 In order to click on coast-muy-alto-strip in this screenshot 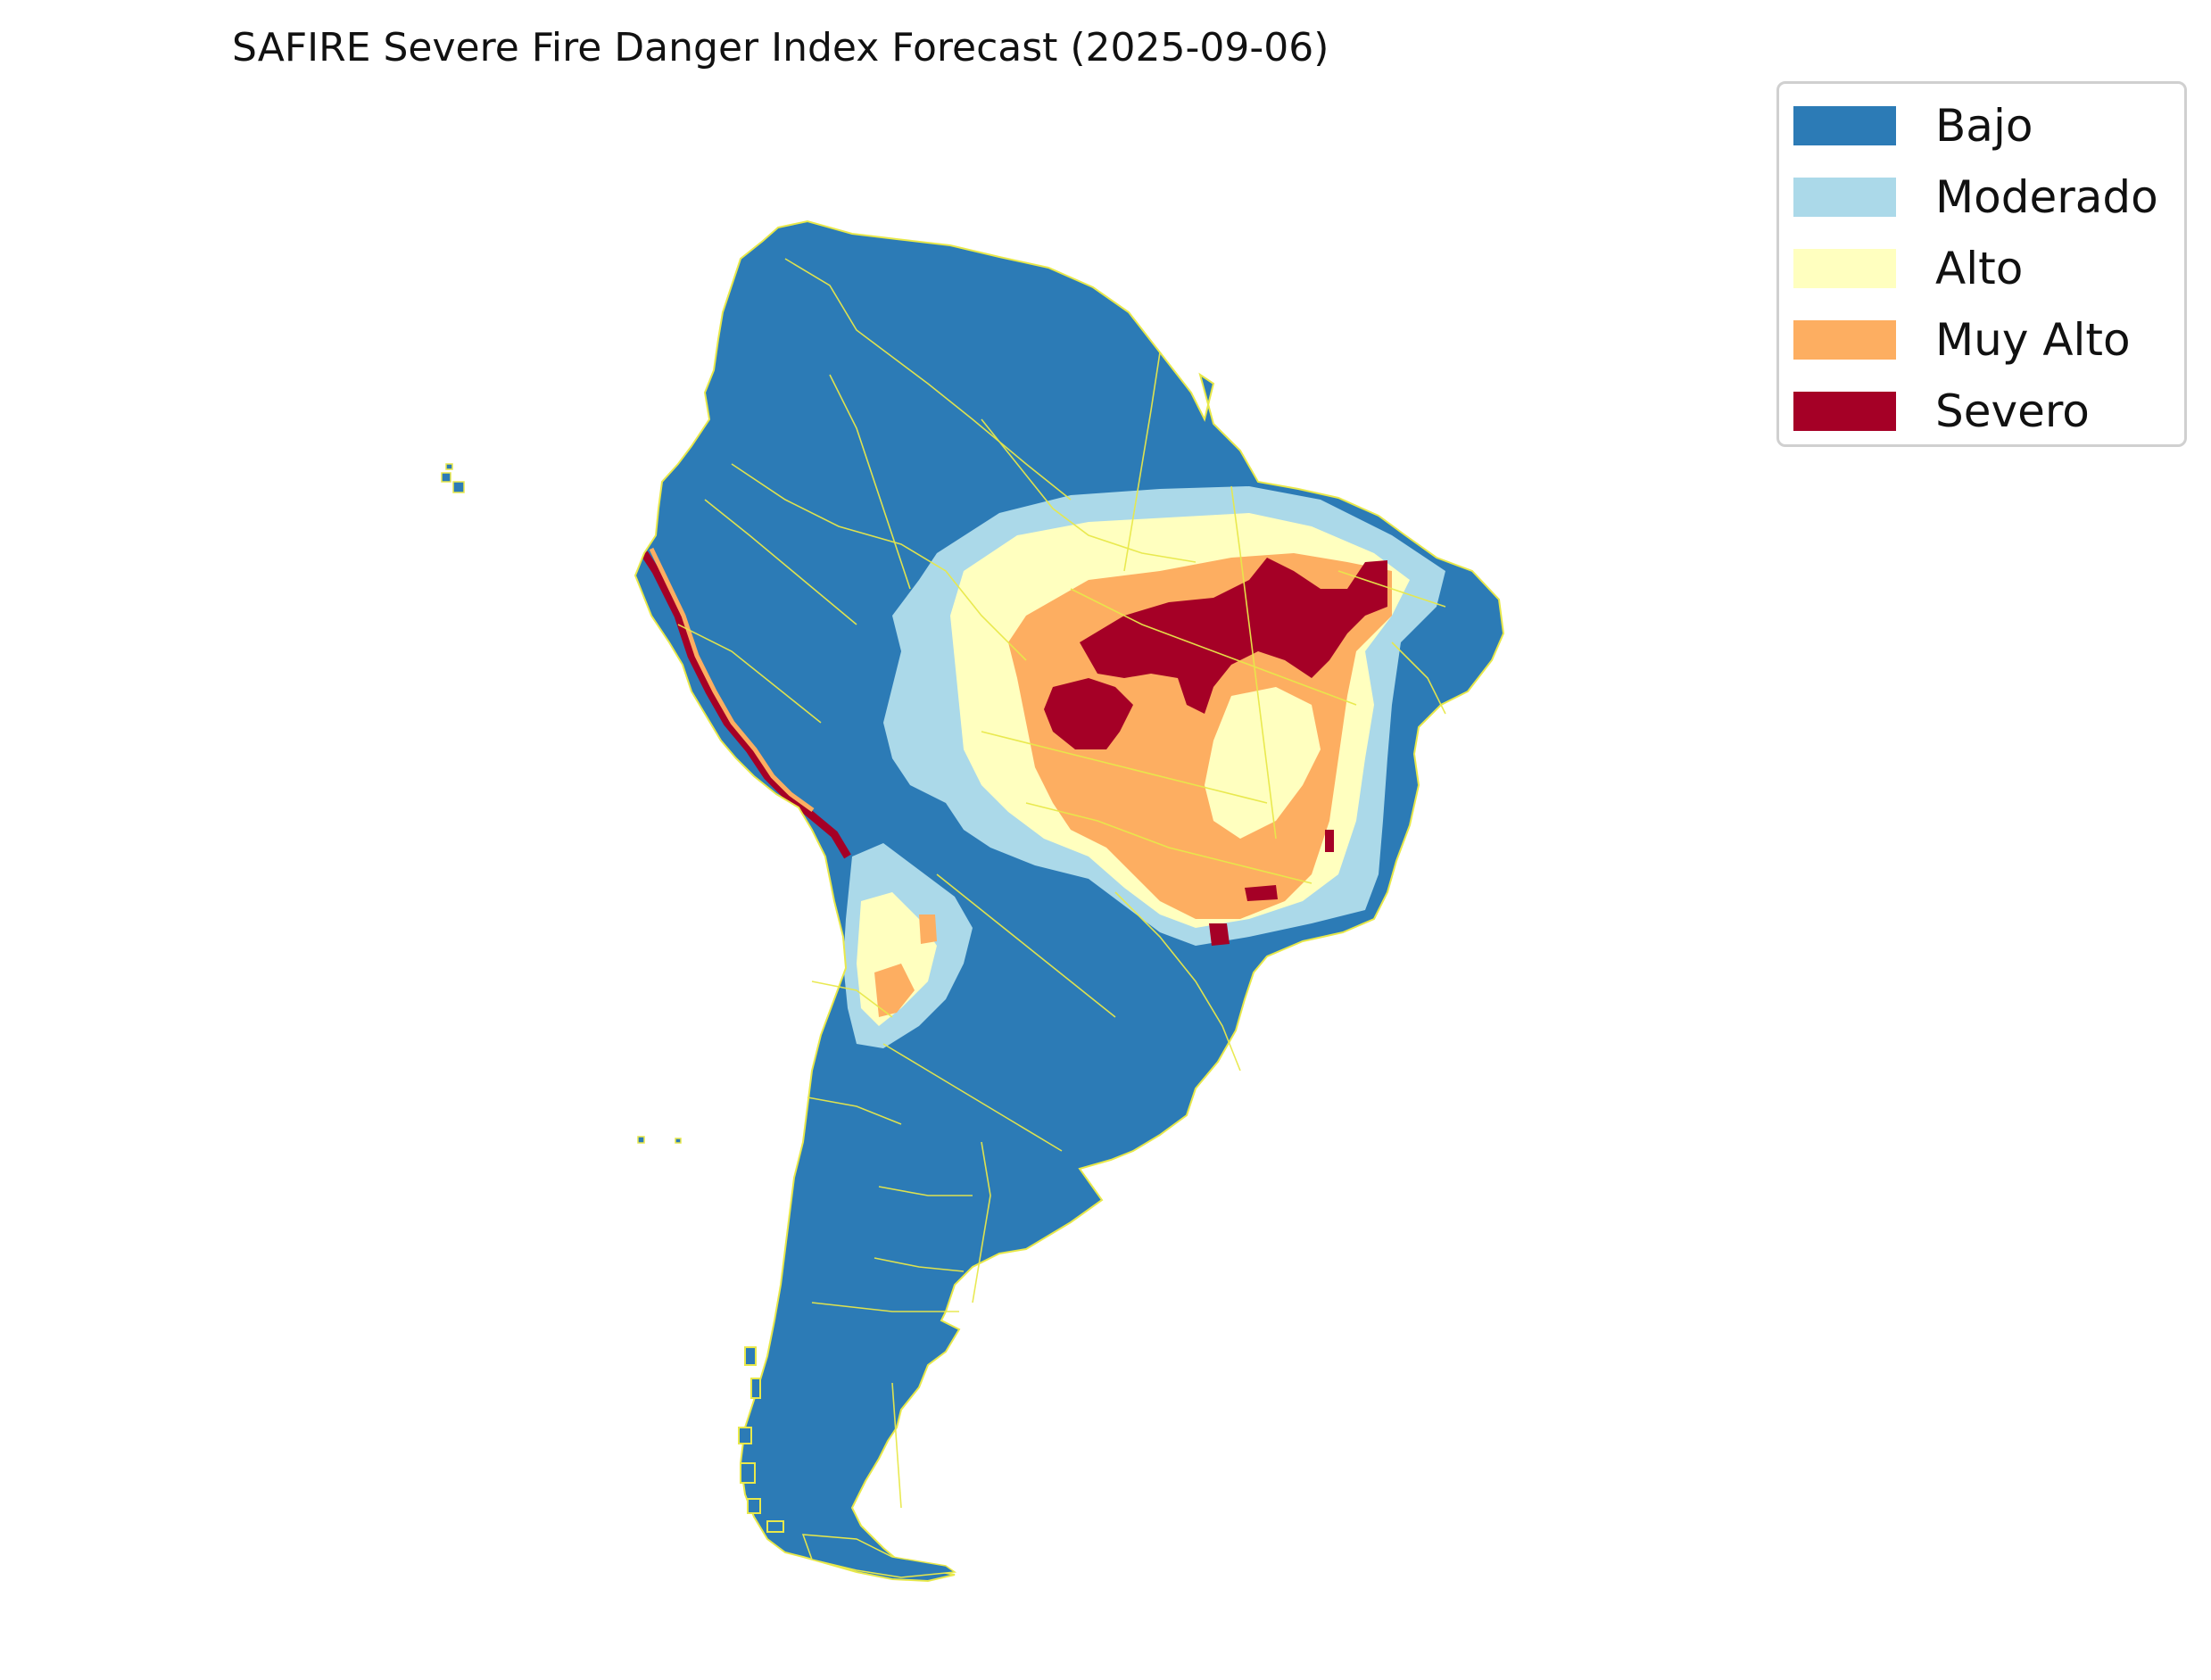, I will do `click(732, 680)`.